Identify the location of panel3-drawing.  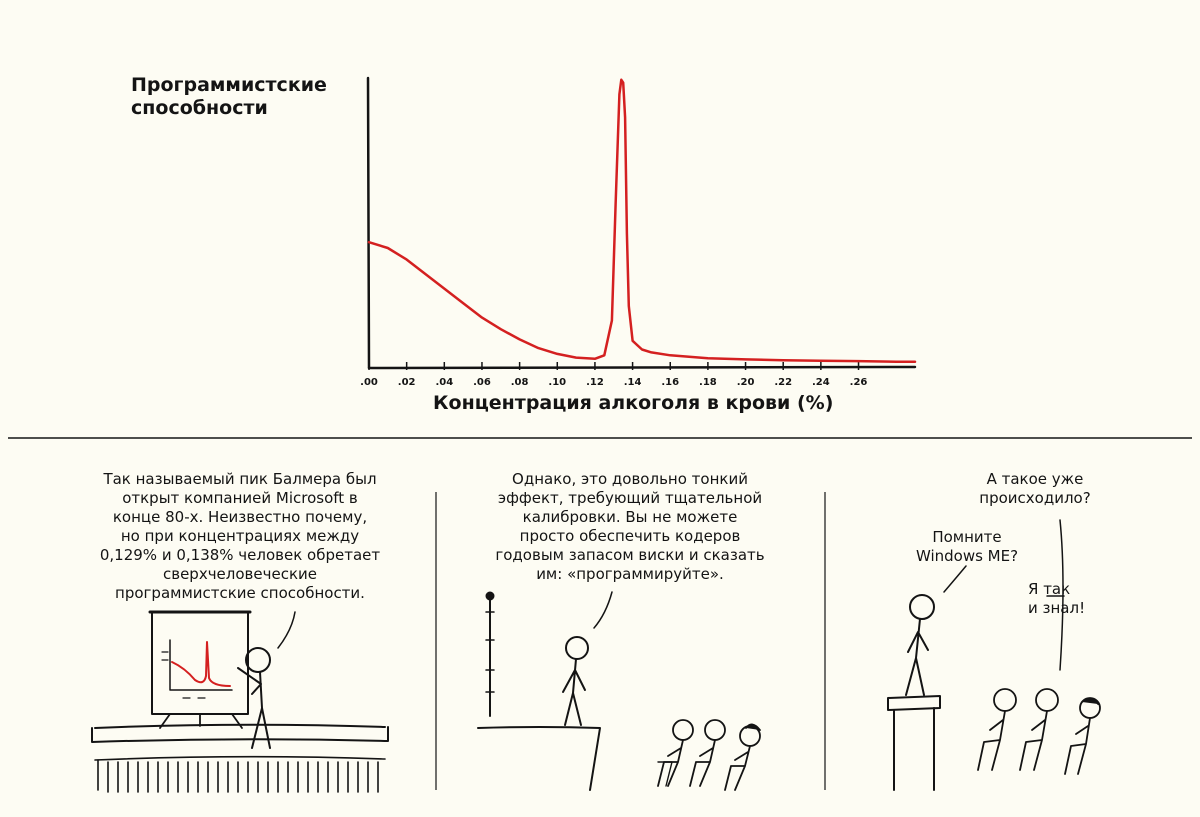
(994, 655).